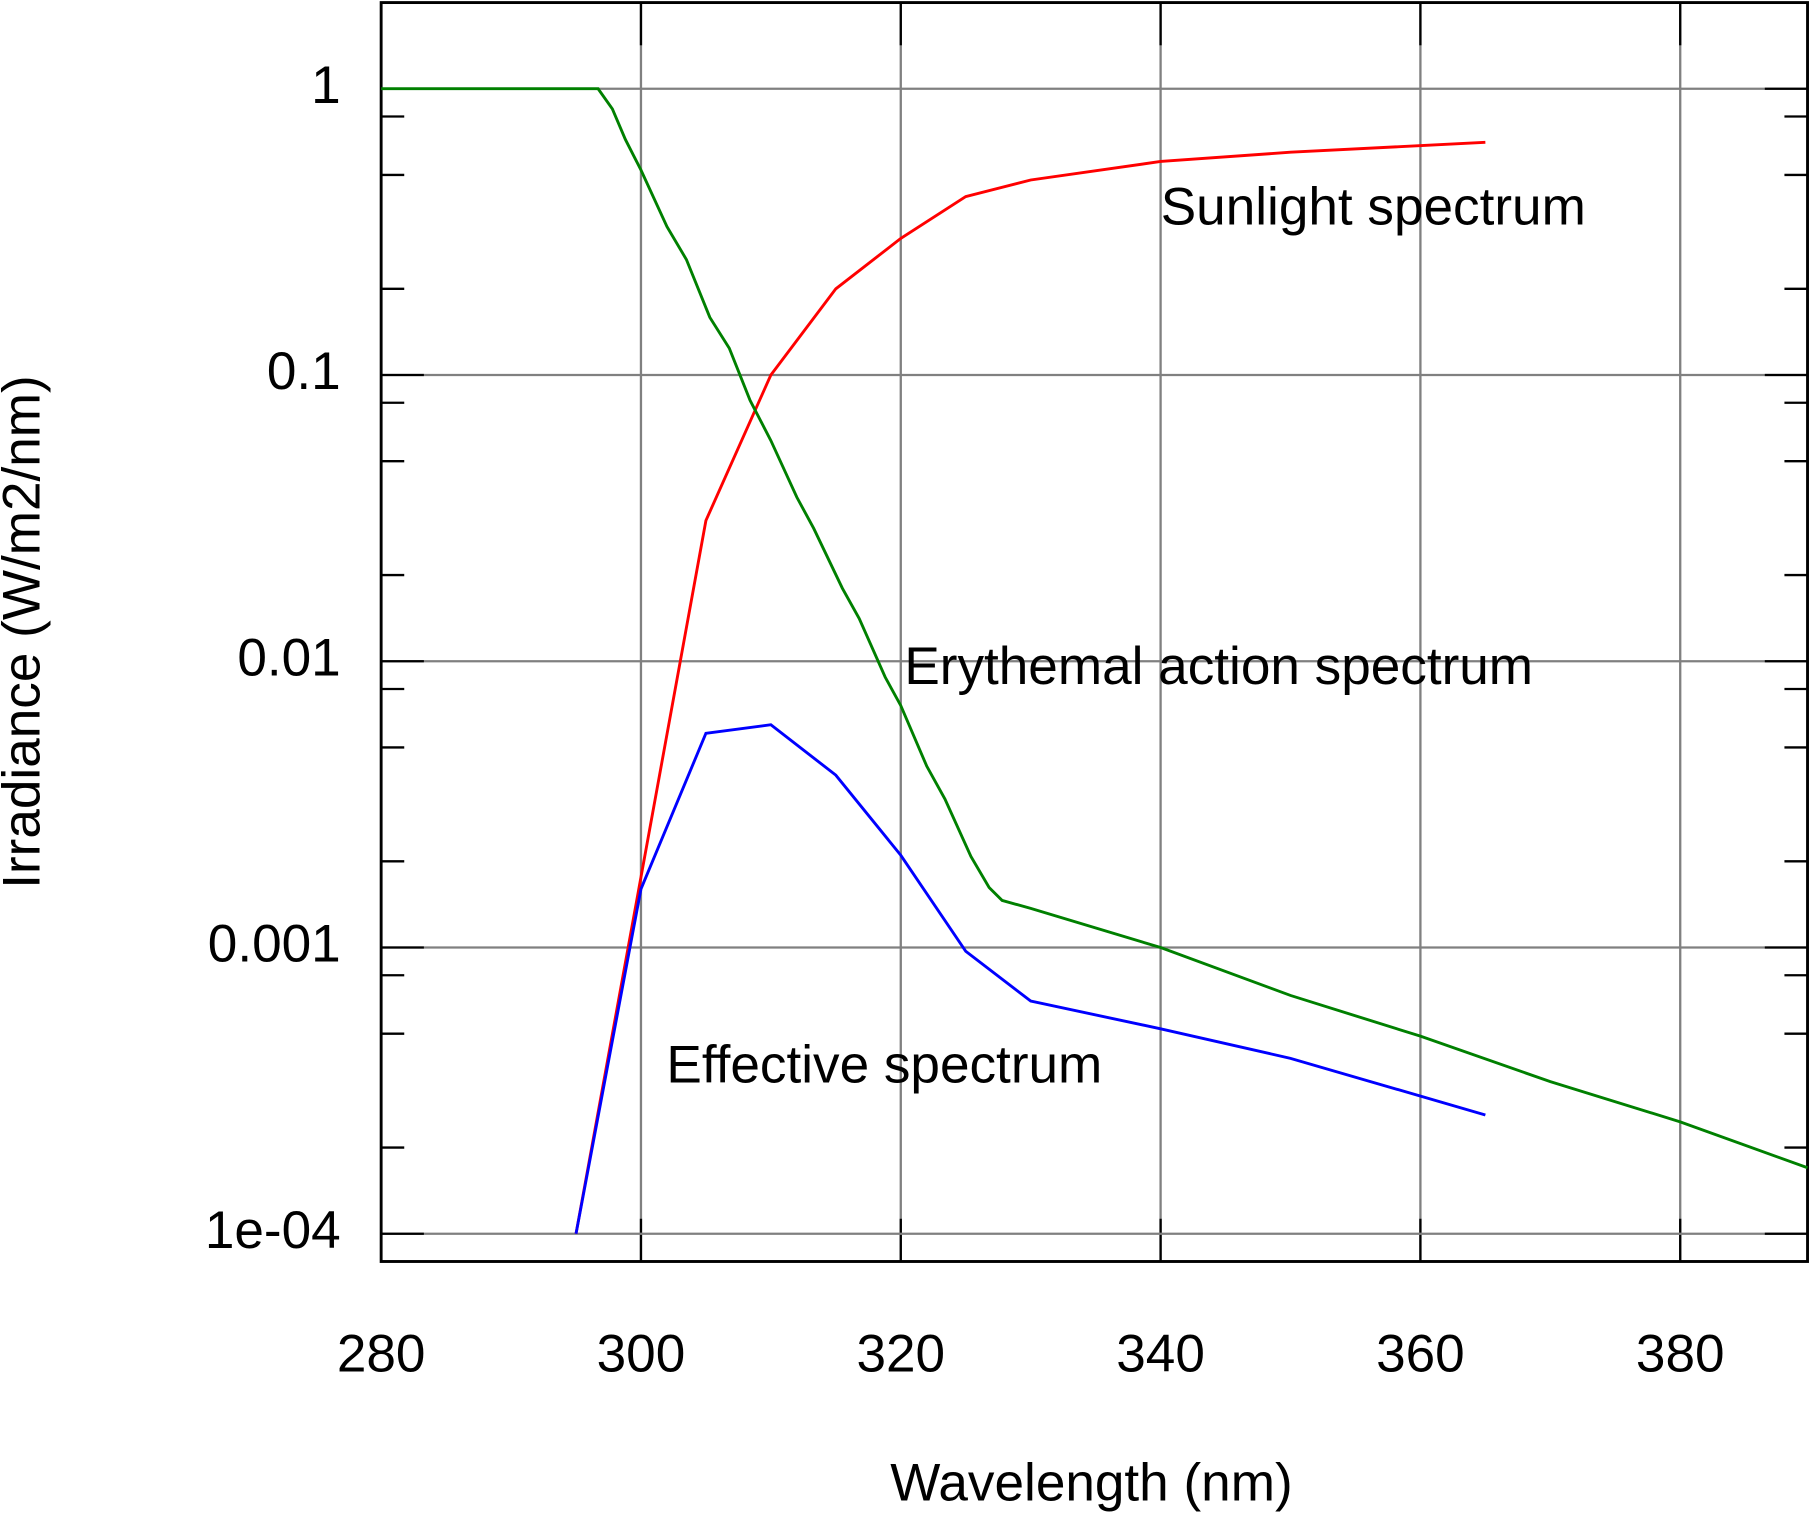 The image size is (1811, 1517). What do you see at coordinates (25, 632) in the screenshot?
I see `y-axis-label: Irradiance (W/m2/nm)` at bounding box center [25, 632].